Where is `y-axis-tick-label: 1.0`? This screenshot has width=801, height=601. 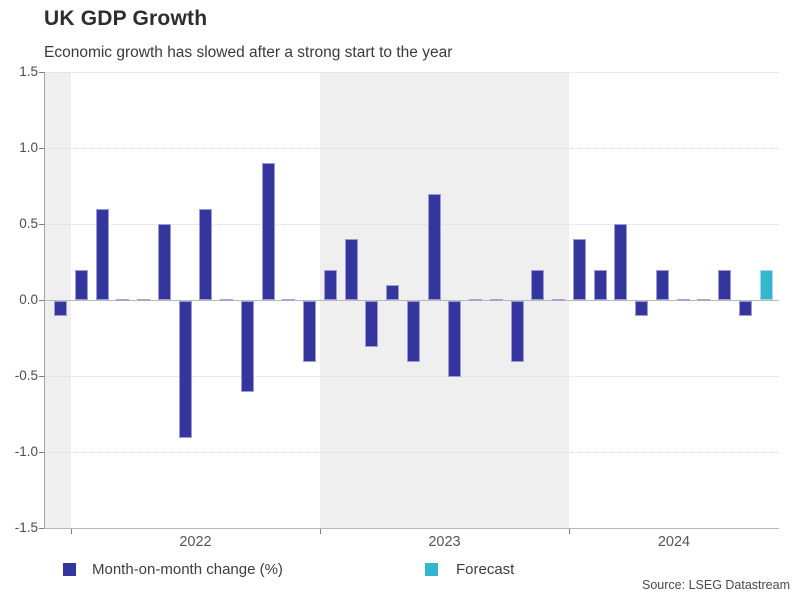 y-axis-tick-label: 1.0 is located at coordinates (28, 147).